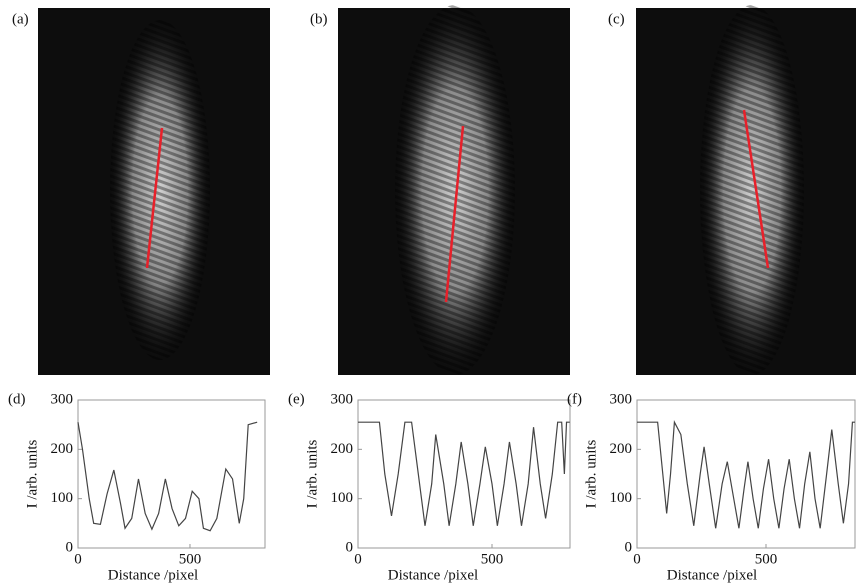 The image size is (856, 585). I want to click on panel-label: (e), so click(296, 399).